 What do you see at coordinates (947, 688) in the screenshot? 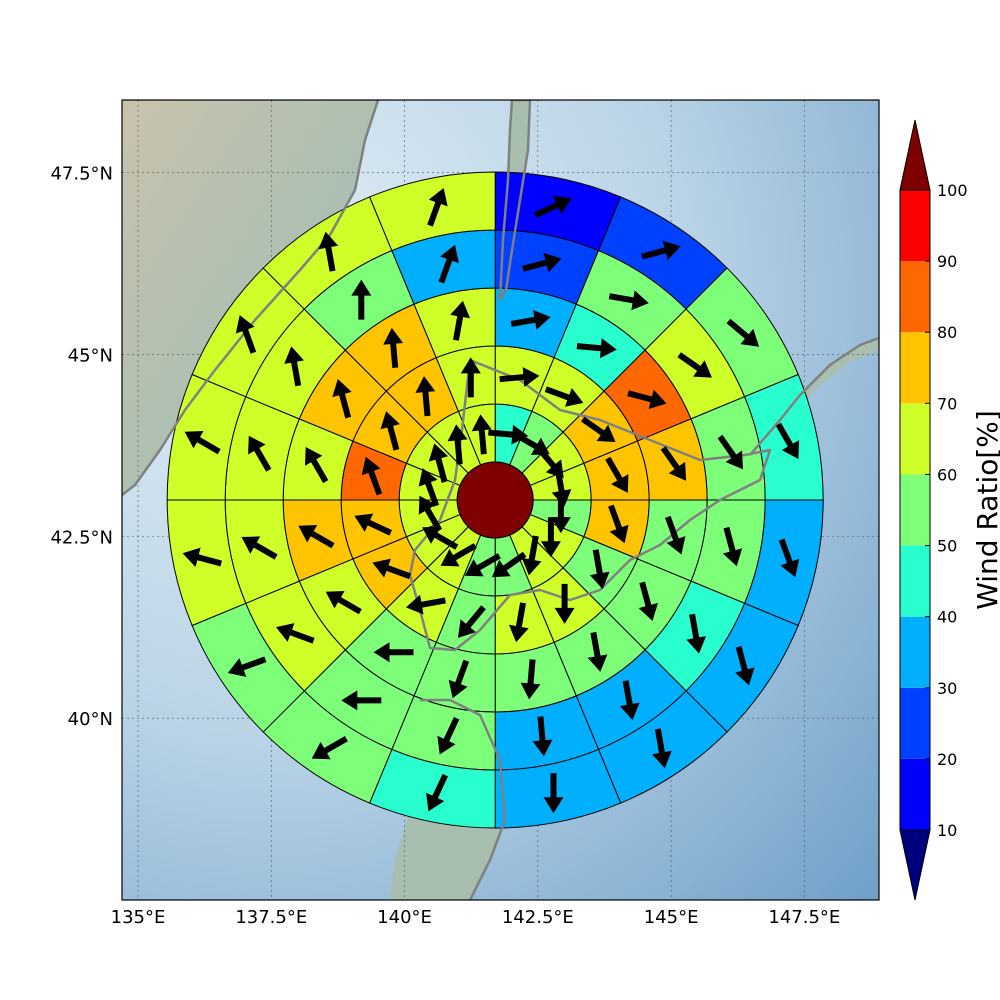
I see `colorbar-tick-label: 30` at bounding box center [947, 688].